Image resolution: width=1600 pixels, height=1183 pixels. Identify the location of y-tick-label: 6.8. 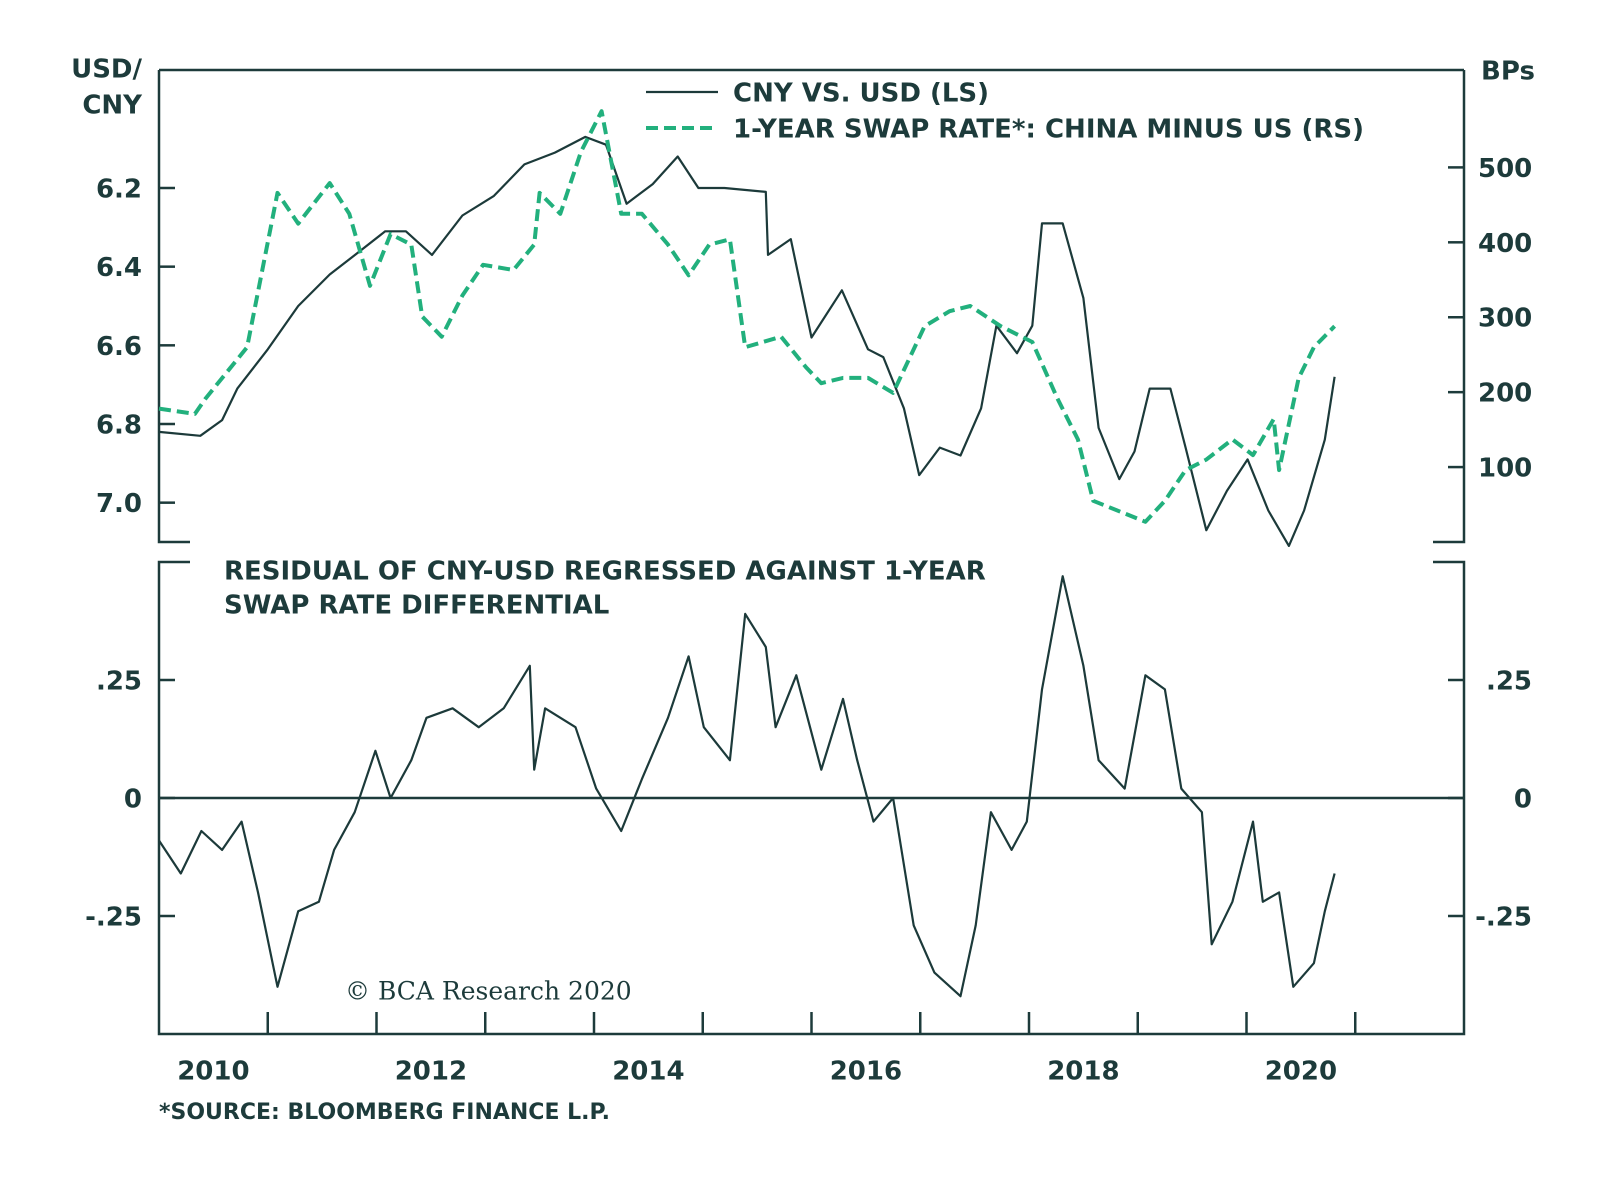
(119, 426).